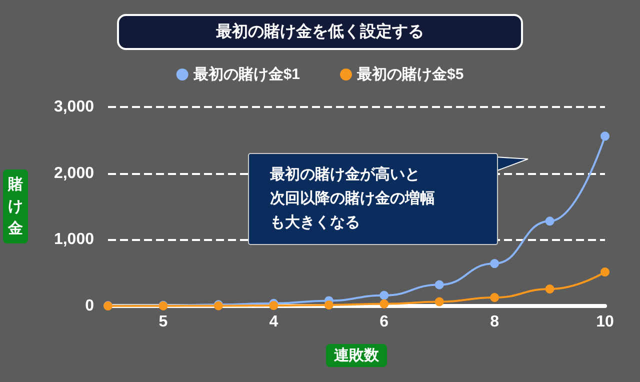 The height and width of the screenshot is (382, 640). Describe the element at coordinates (352, 198) in the screenshot. I see `annotation: 次回以降の賭け金の増幅` at that location.